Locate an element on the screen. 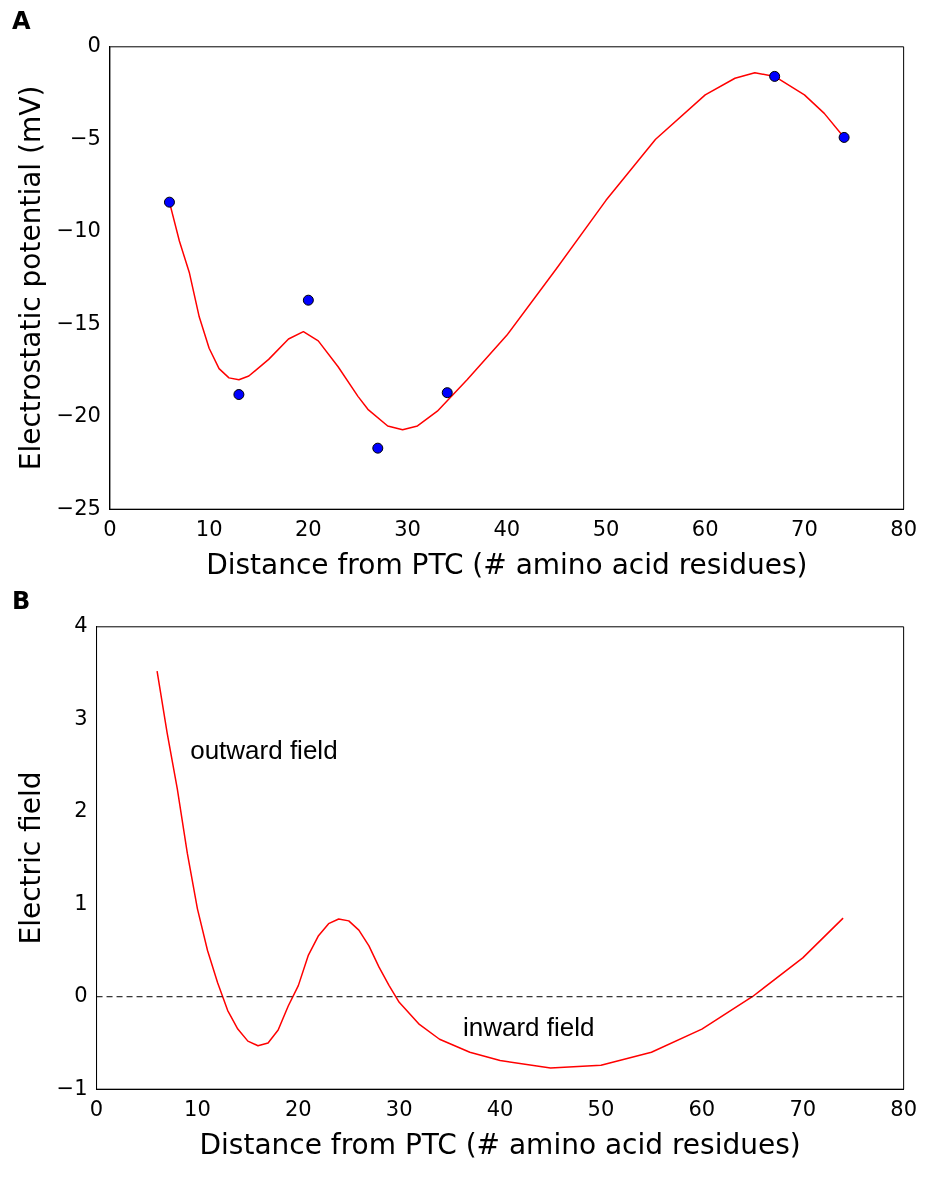  y-tick-label: −1 is located at coordinates (72, 1087).